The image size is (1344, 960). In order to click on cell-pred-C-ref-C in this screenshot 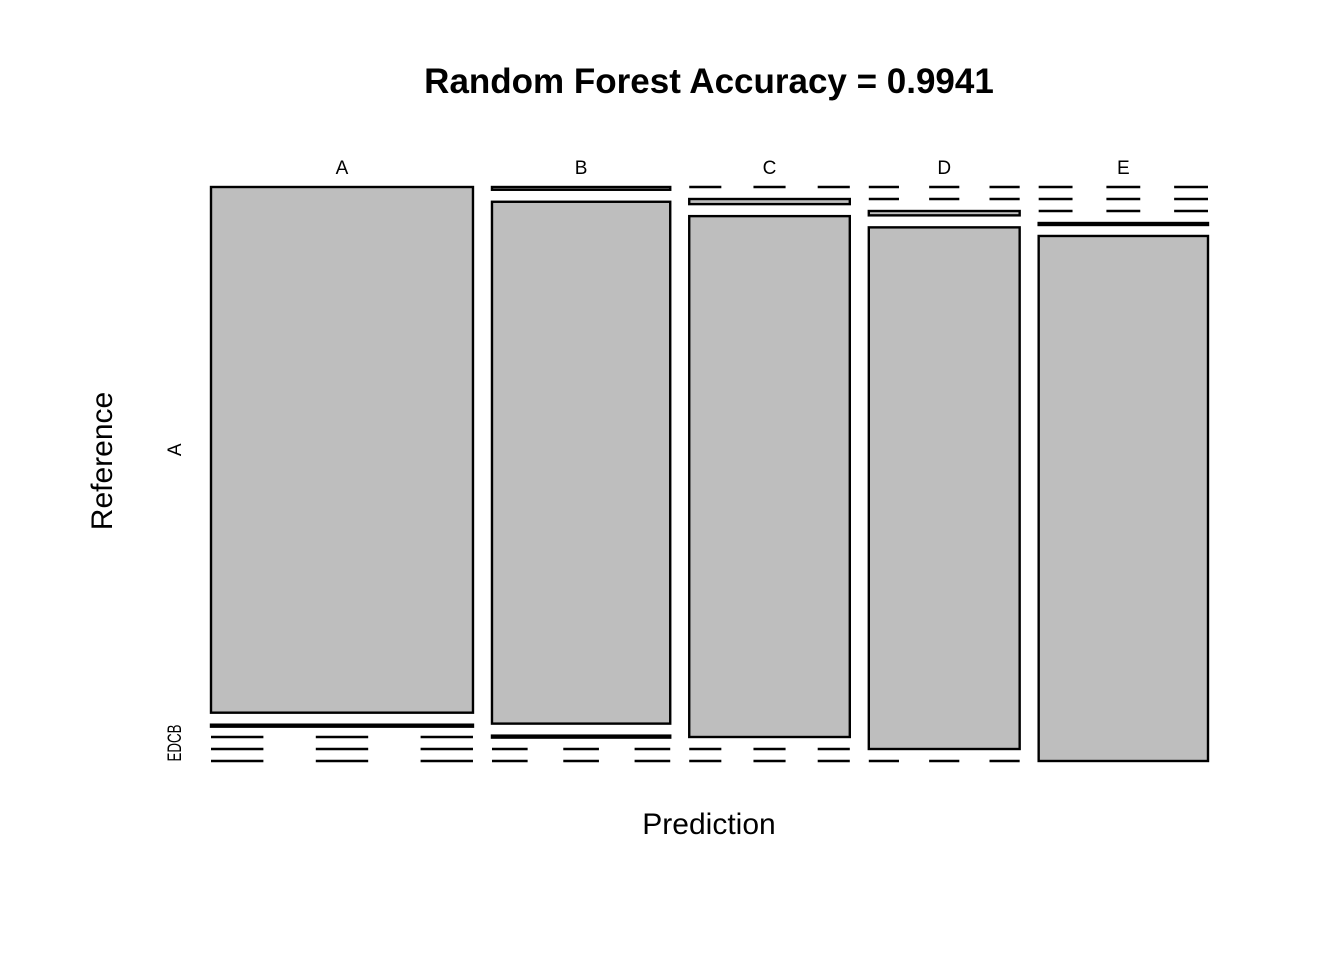, I will do `click(770, 476)`.